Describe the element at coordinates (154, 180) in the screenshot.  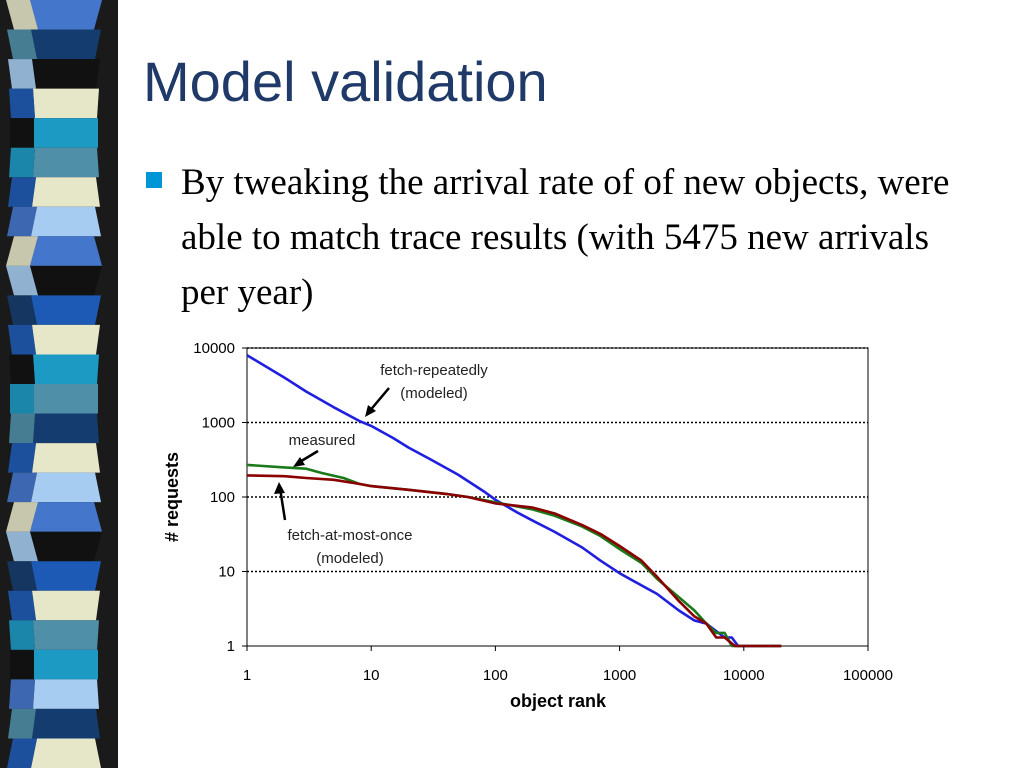
I see `bullet-square-icon` at that location.